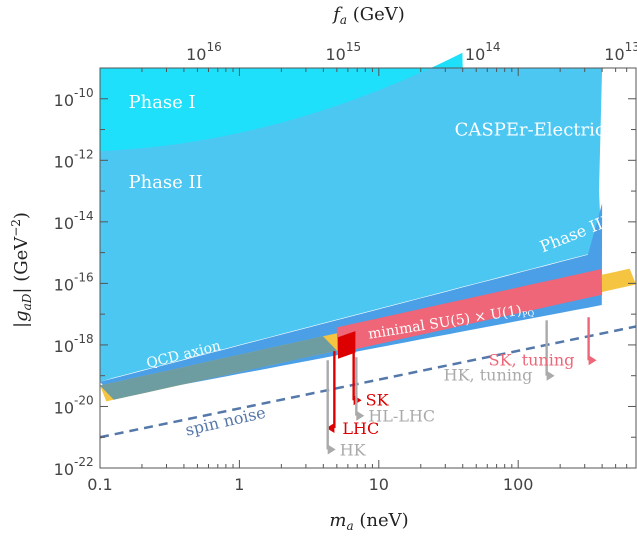 This screenshot has height=537, width=637. I want to click on arrow-hl-lhc-head, so click(360, 415).